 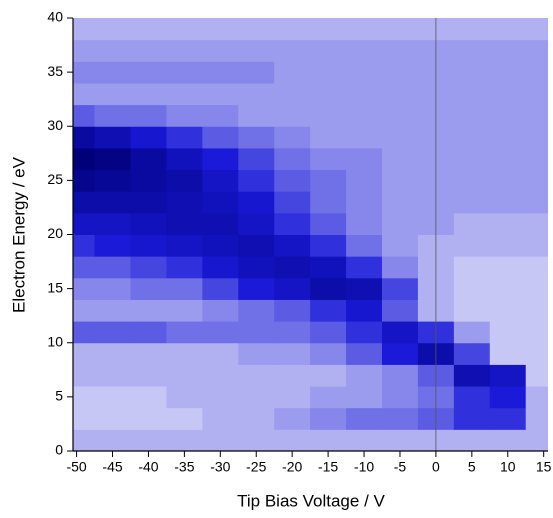 I want to click on y-tick-label: 5, so click(x=59, y=396).